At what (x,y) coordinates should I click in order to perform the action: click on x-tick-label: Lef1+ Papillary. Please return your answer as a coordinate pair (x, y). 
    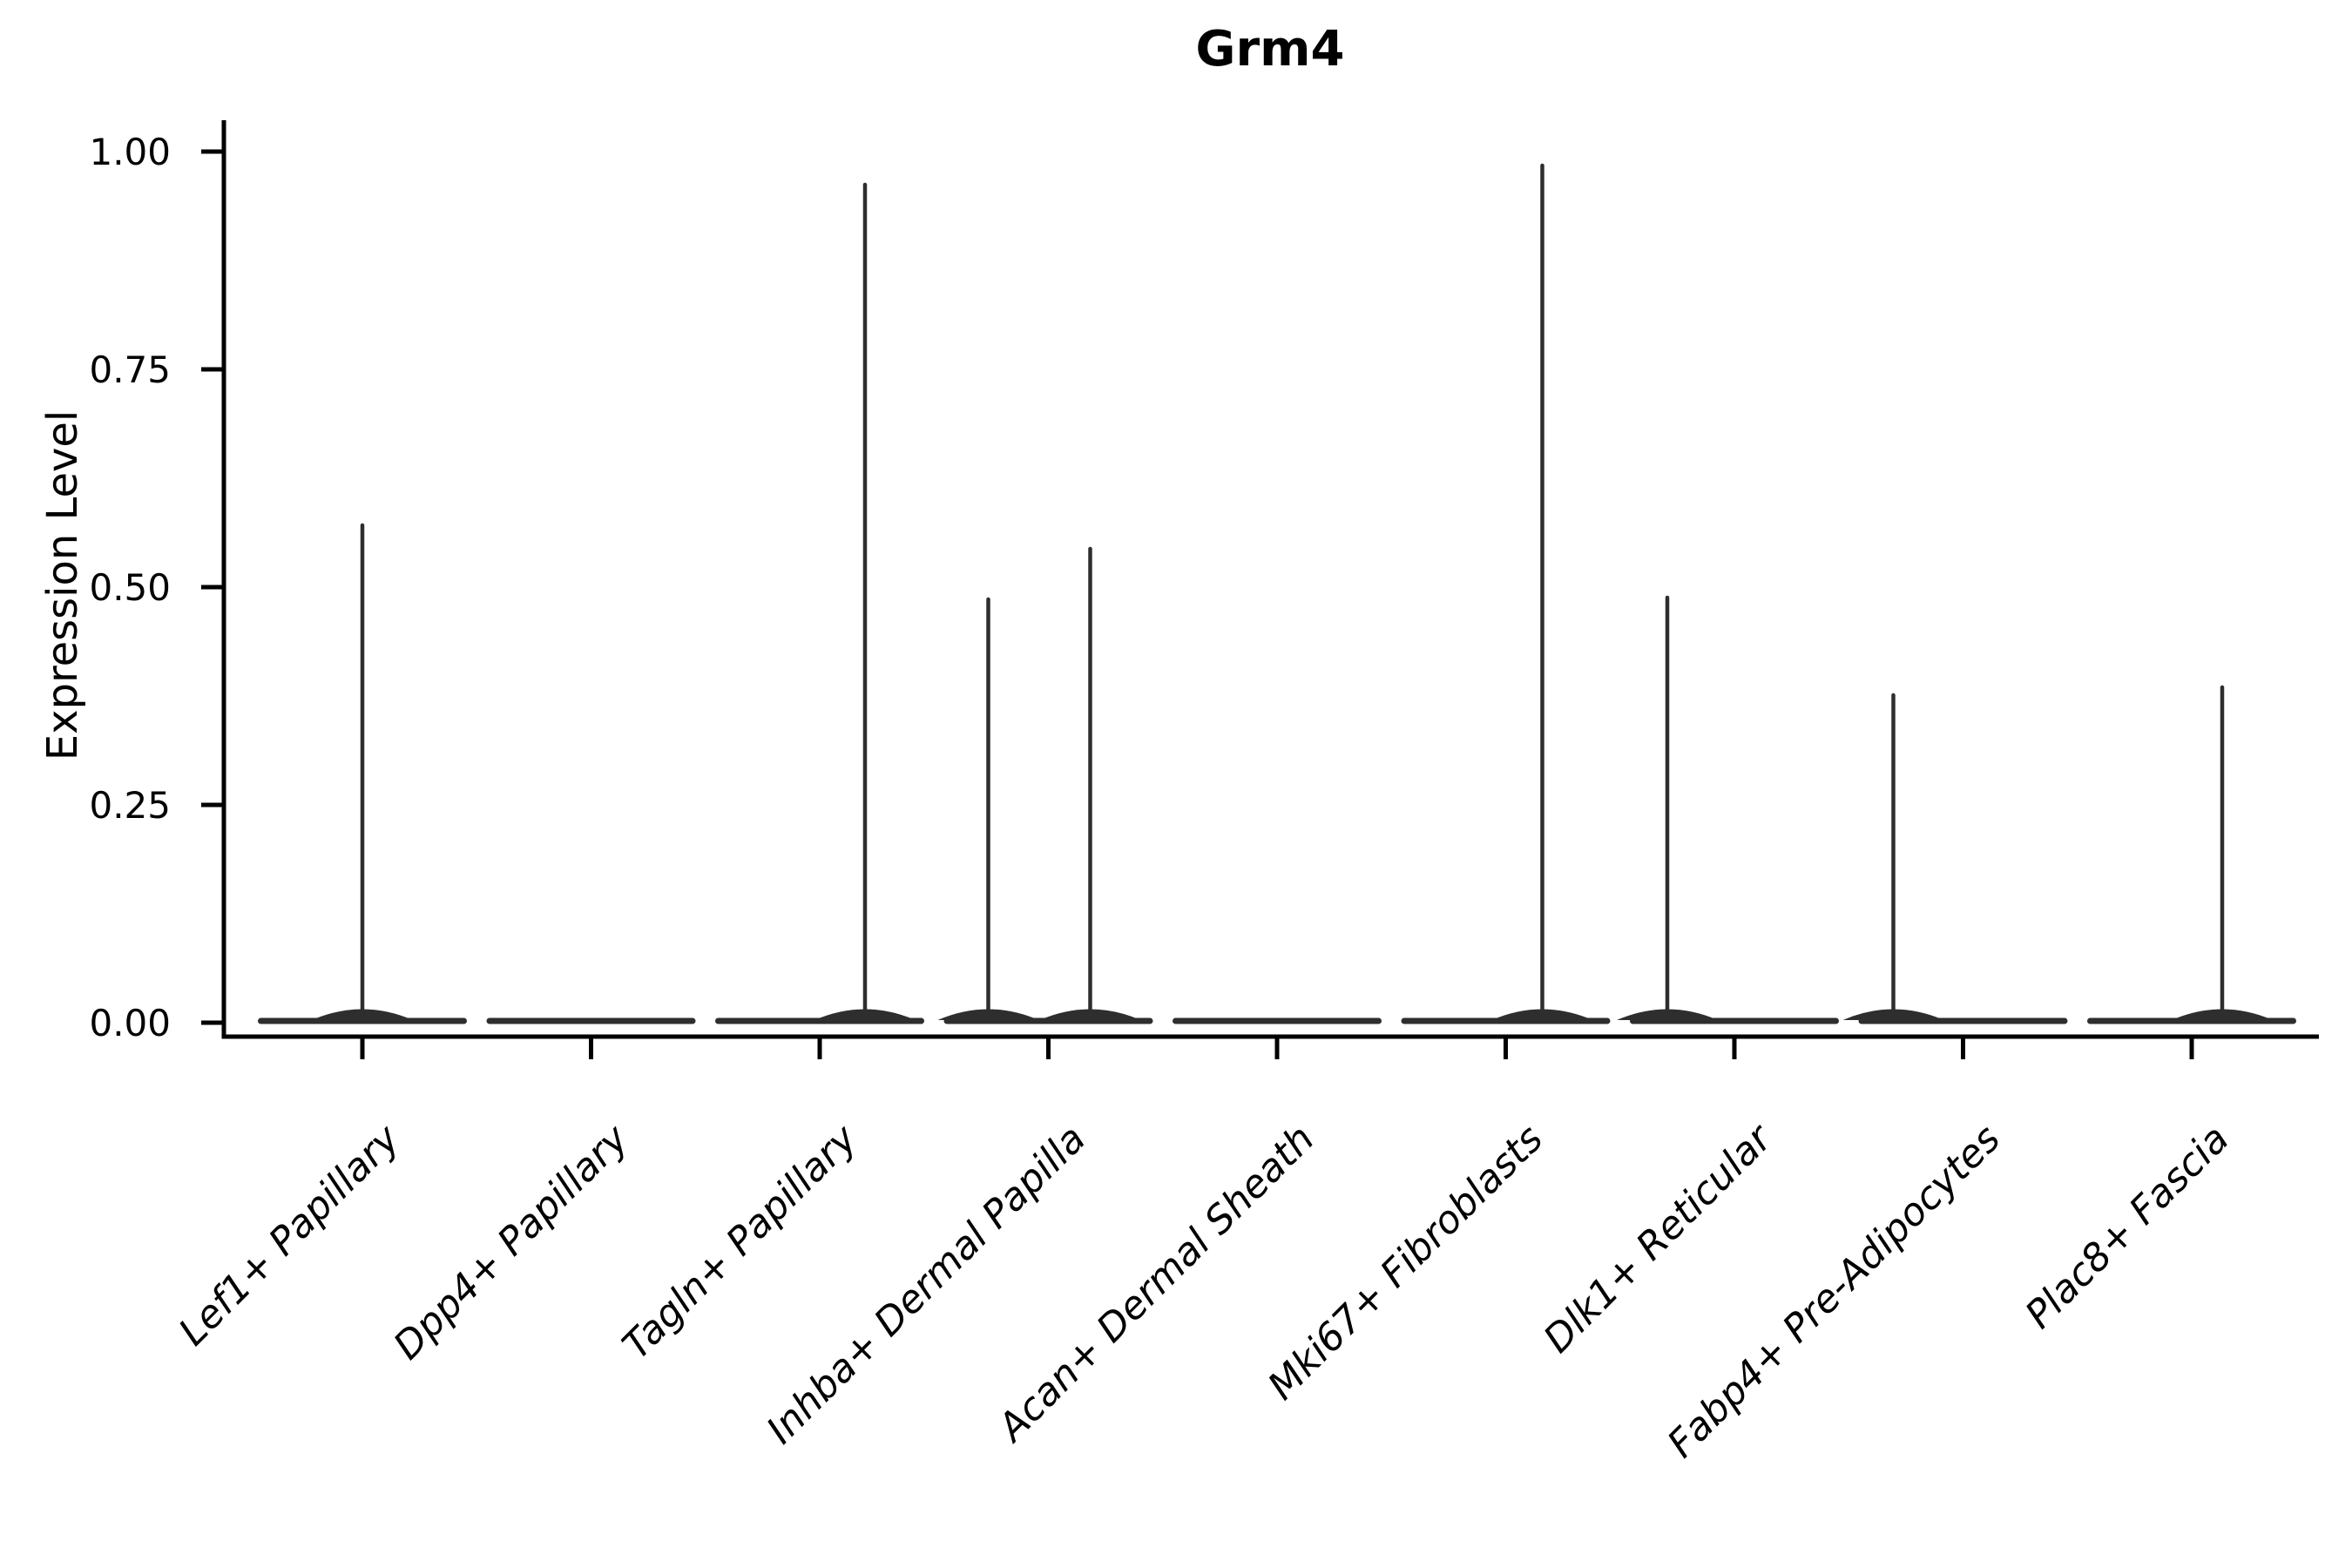
    Looking at the image, I should click on (290, 1235).